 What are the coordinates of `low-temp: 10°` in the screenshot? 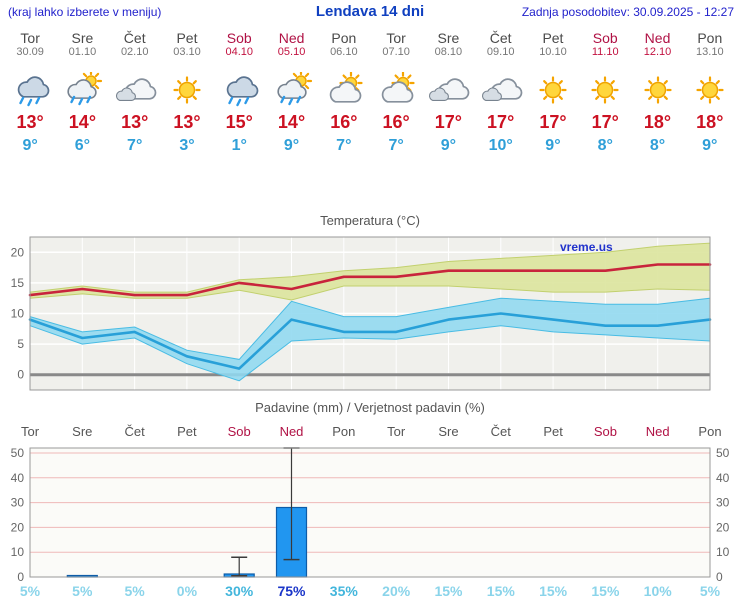 It's located at (500, 145).